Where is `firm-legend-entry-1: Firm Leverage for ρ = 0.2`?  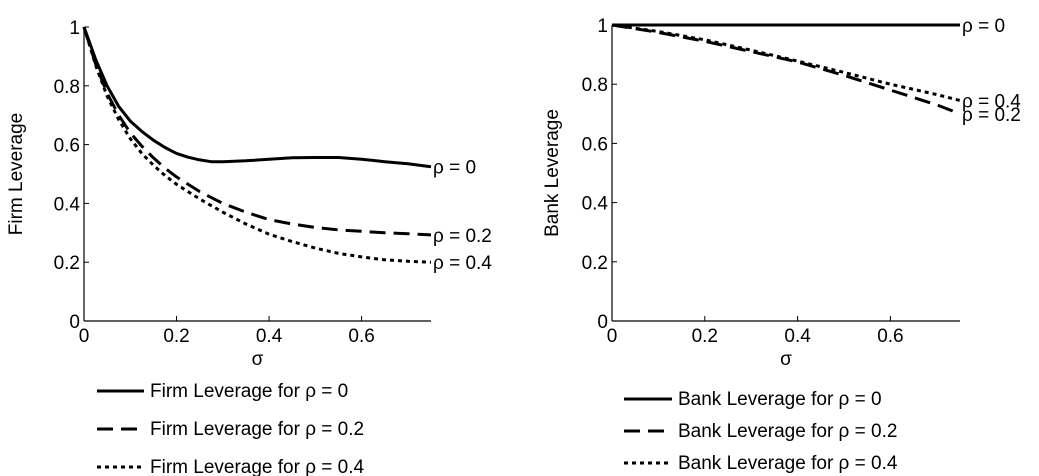
firm-legend-entry-1: Firm Leverage for ρ = 0.2 is located at coordinates (257, 429).